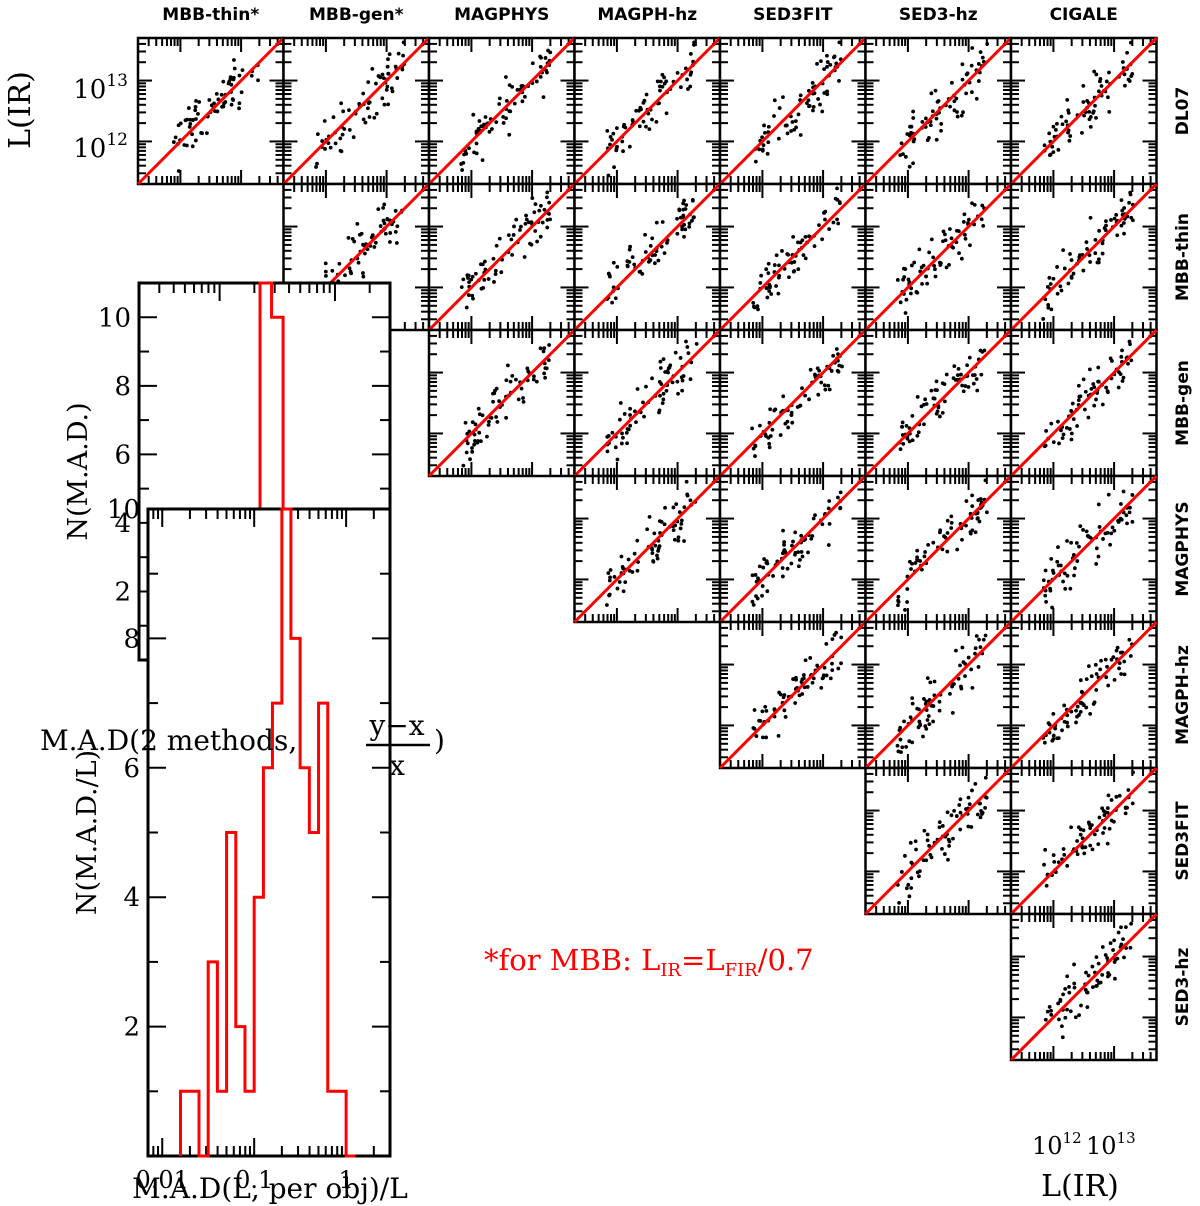 This screenshot has width=1200, height=1206. What do you see at coordinates (1183, 257) in the screenshot?
I see `row-label-1: MBB-thin` at bounding box center [1183, 257].